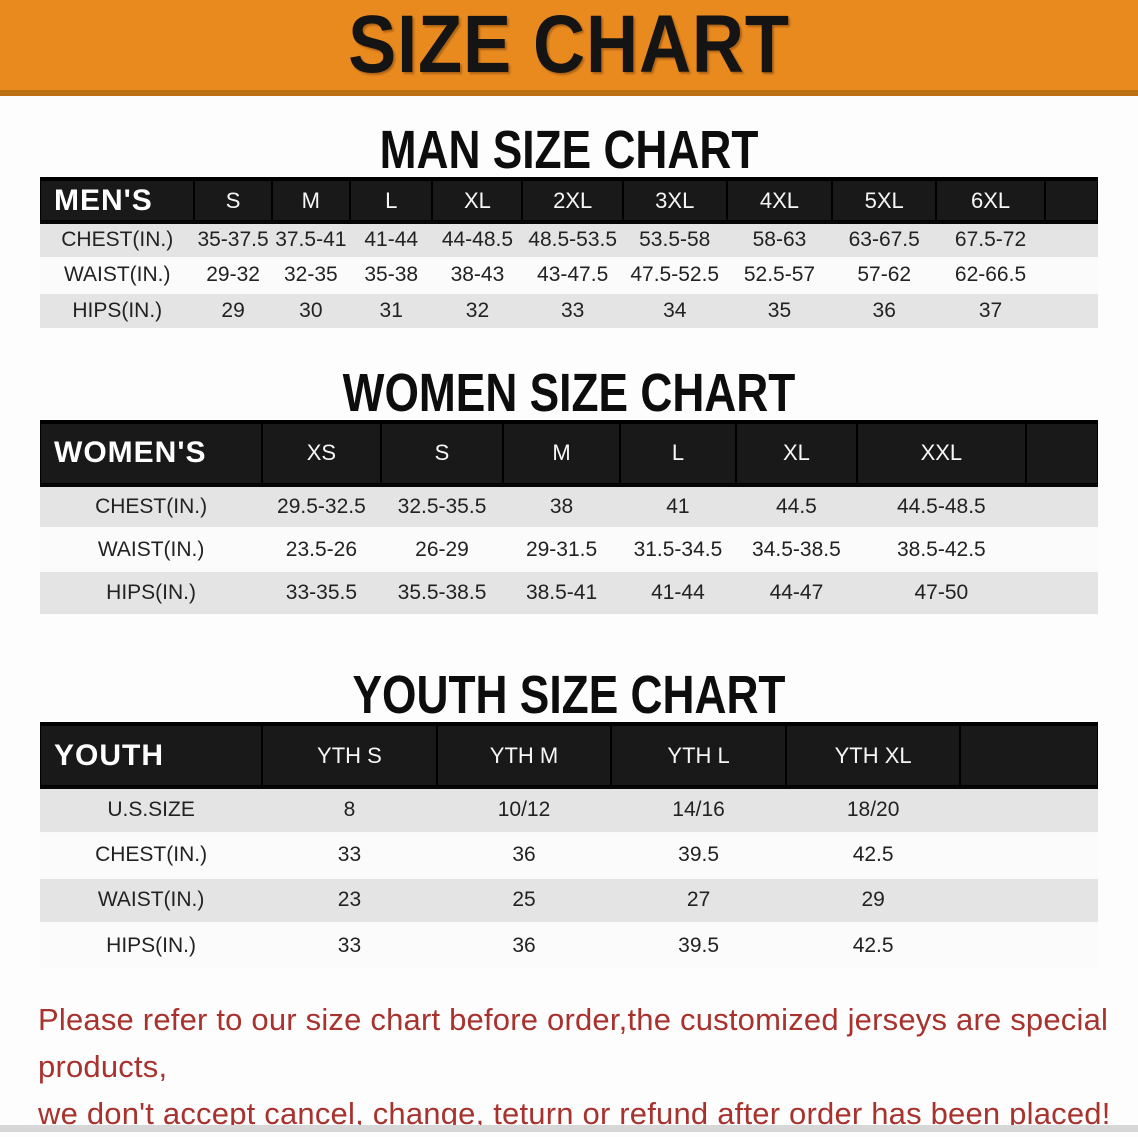  What do you see at coordinates (349, 899) in the screenshot?
I see `size-cell: 23` at bounding box center [349, 899].